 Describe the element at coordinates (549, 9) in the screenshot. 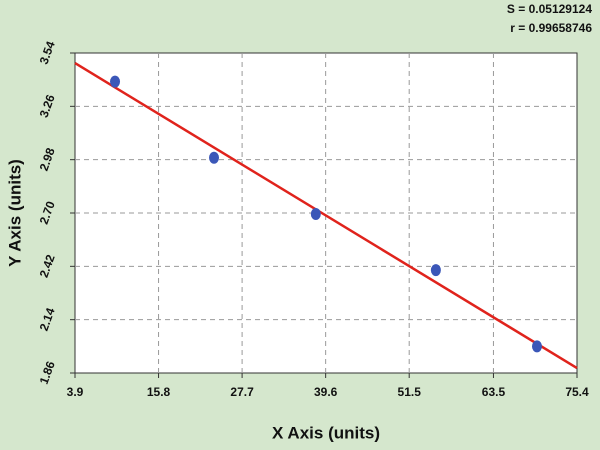

I see `annotation: S = 0.05129124` at that location.